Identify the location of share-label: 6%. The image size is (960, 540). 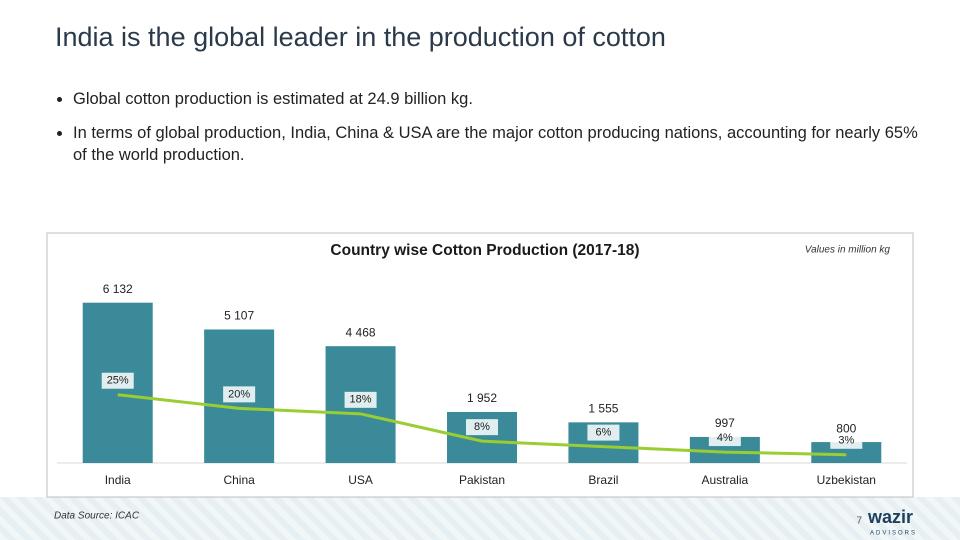
(603, 433).